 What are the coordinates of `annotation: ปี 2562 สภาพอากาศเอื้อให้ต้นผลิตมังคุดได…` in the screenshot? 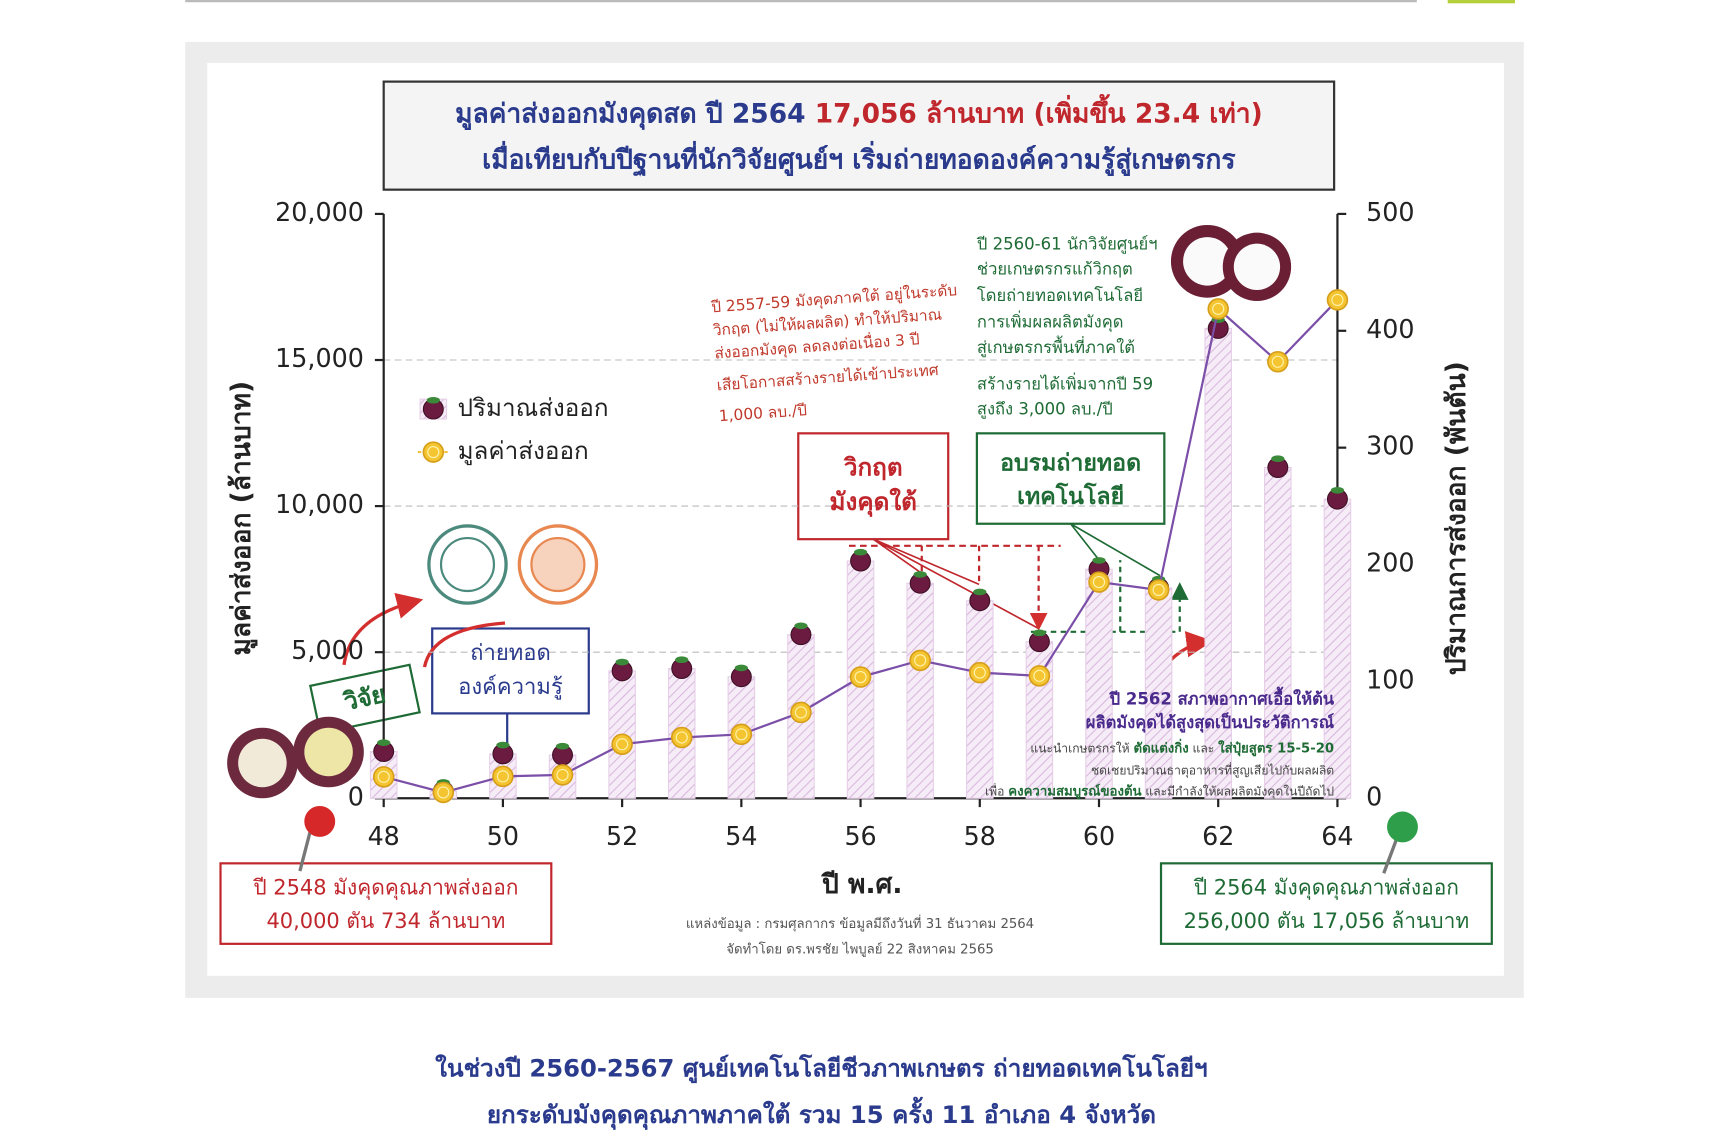 It's located at (1210, 710).